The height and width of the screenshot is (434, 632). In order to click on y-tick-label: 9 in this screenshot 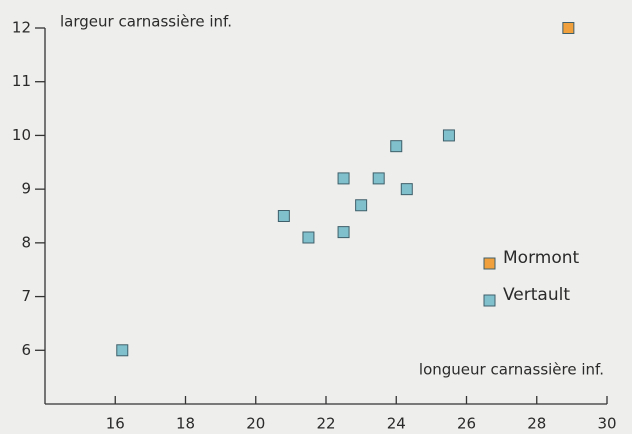, I will do `click(26, 189)`.